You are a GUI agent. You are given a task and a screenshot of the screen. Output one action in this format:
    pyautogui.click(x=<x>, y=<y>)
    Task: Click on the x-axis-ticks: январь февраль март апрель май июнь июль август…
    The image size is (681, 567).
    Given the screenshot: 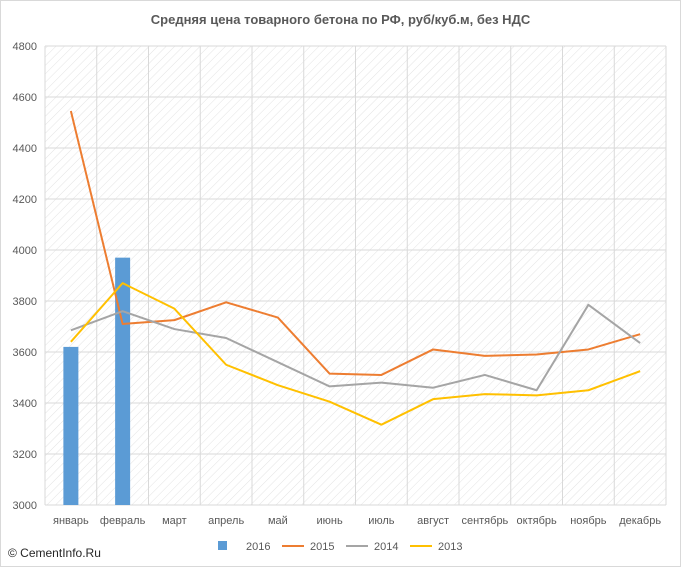 What is the action you would take?
    pyautogui.click(x=357, y=521)
    